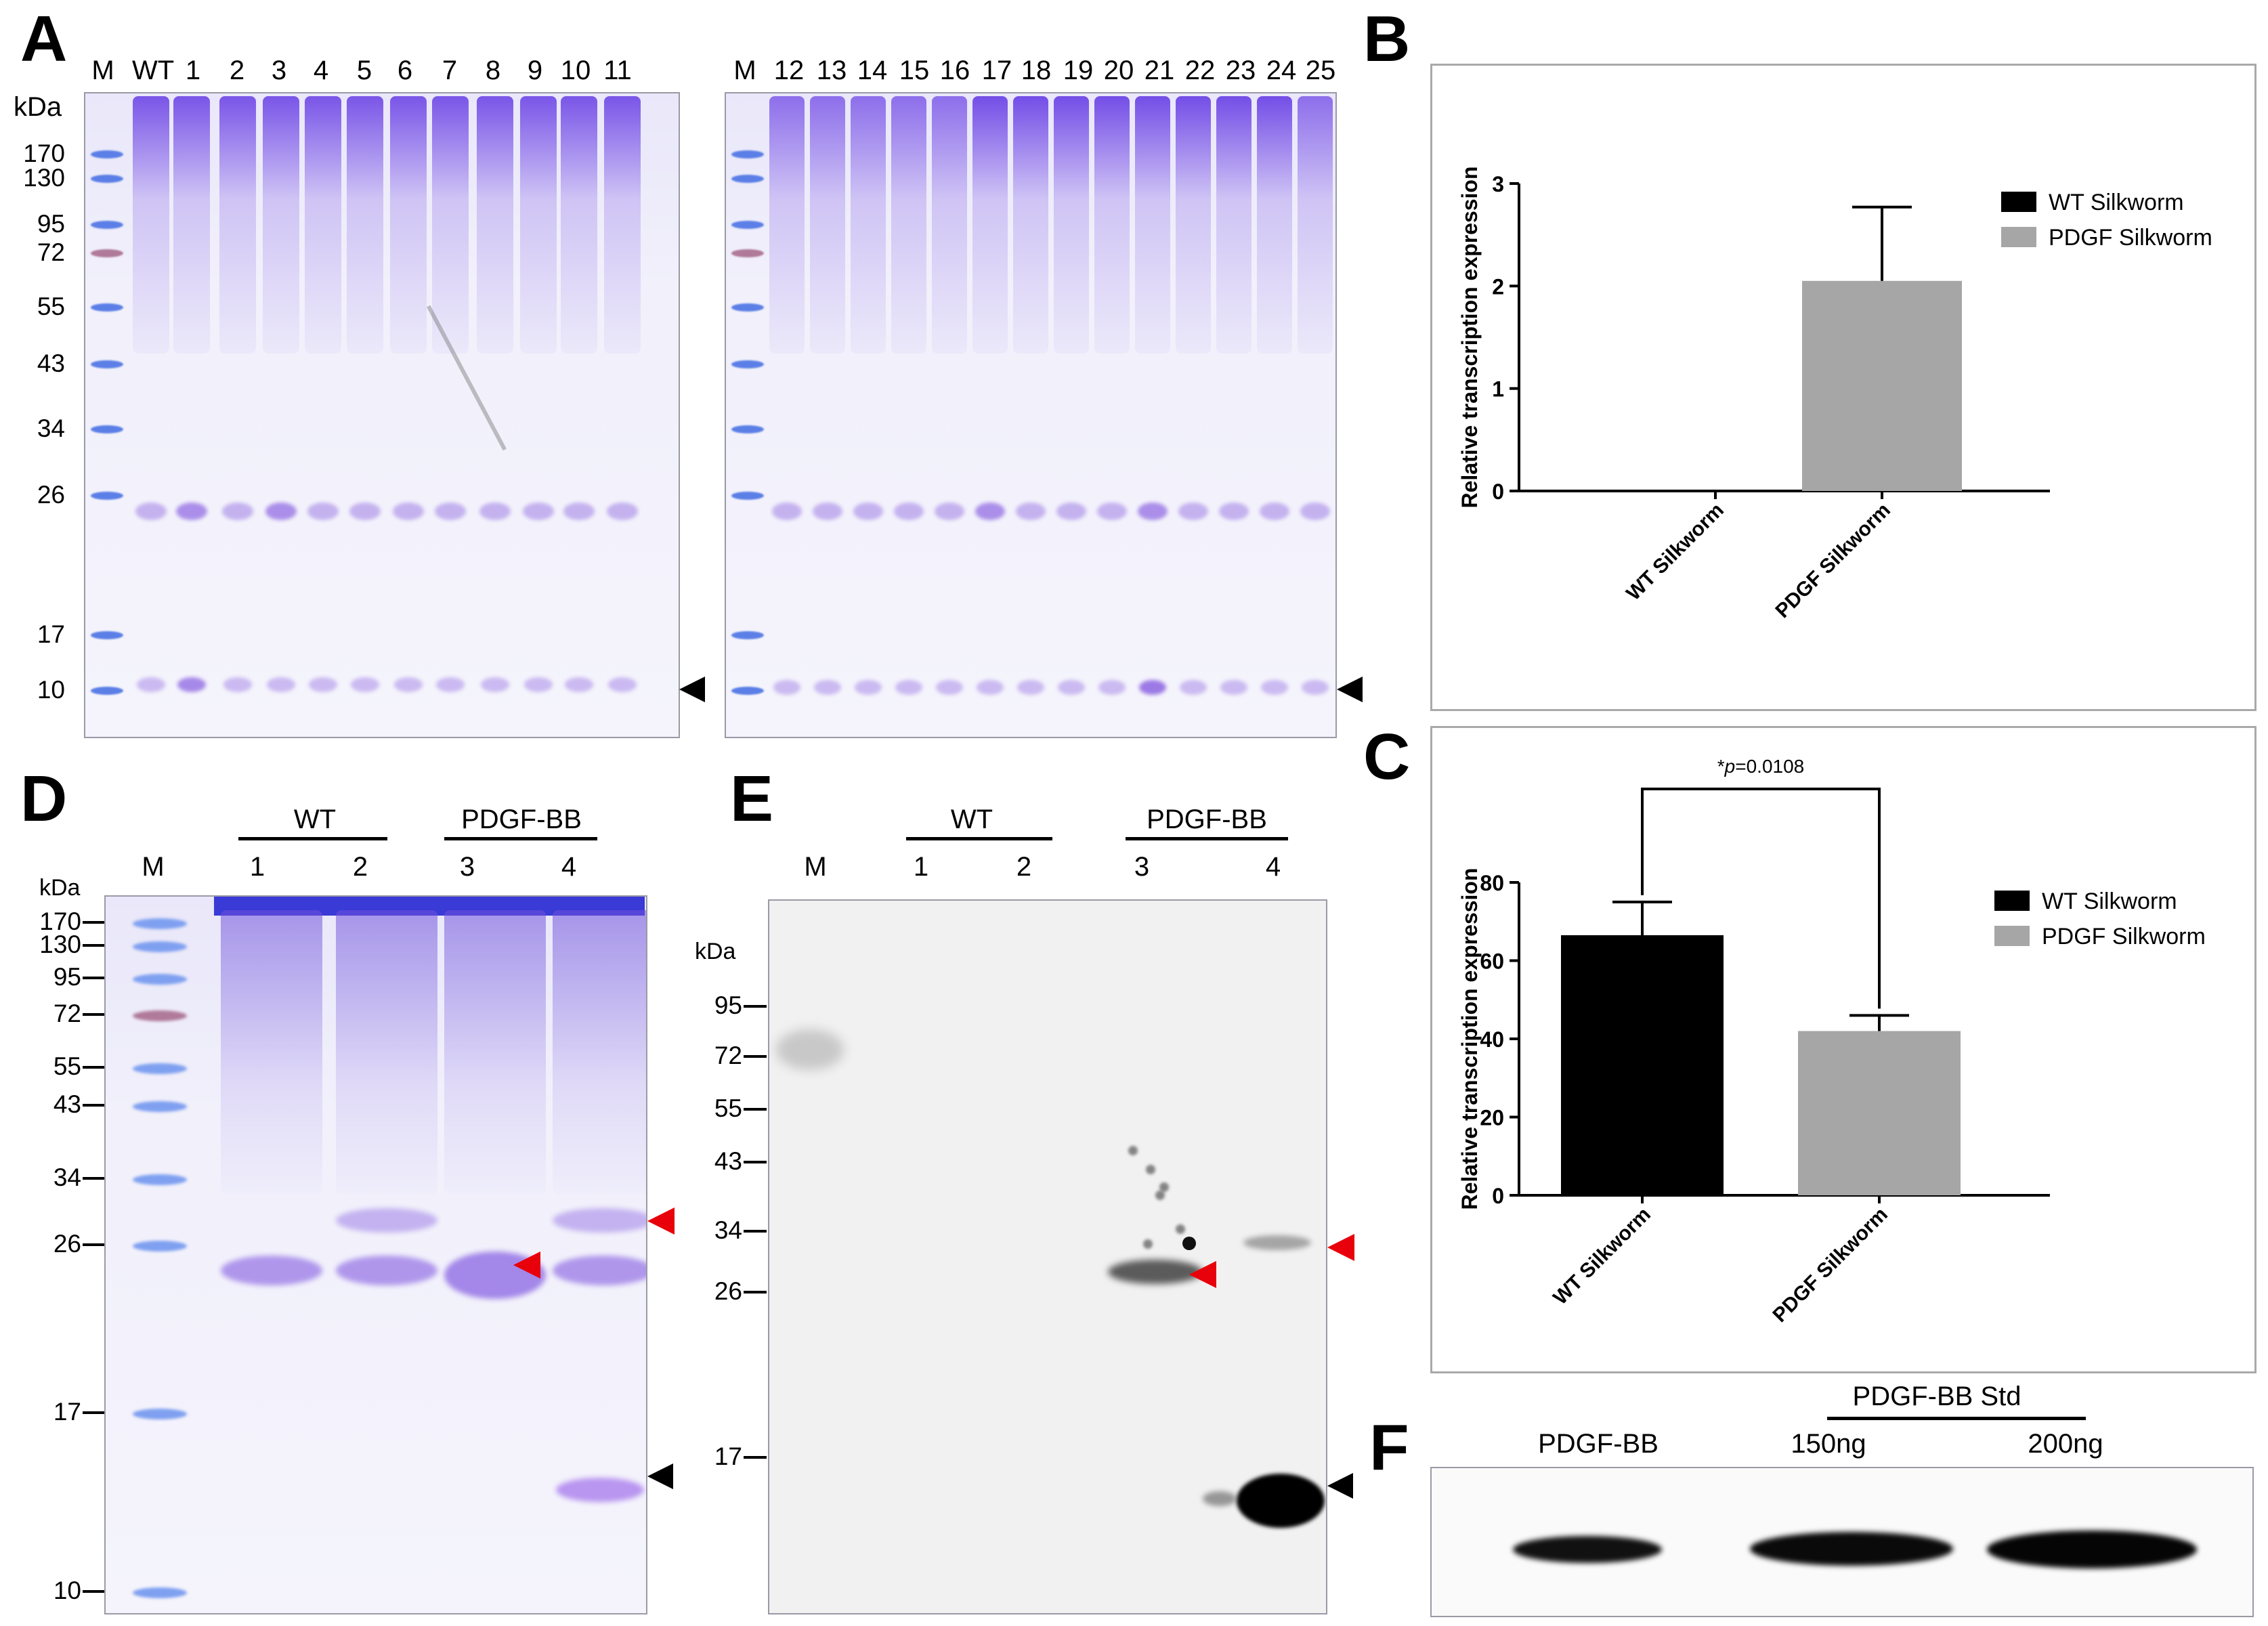  I want to click on blot-band-lane4-upper, so click(1277, 1242).